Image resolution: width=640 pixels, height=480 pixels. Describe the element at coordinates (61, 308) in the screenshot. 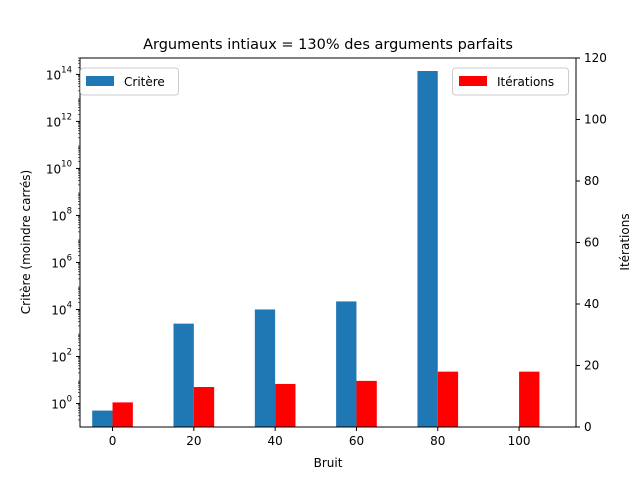

I see `y-left-tick-label: 10⁴` at that location.